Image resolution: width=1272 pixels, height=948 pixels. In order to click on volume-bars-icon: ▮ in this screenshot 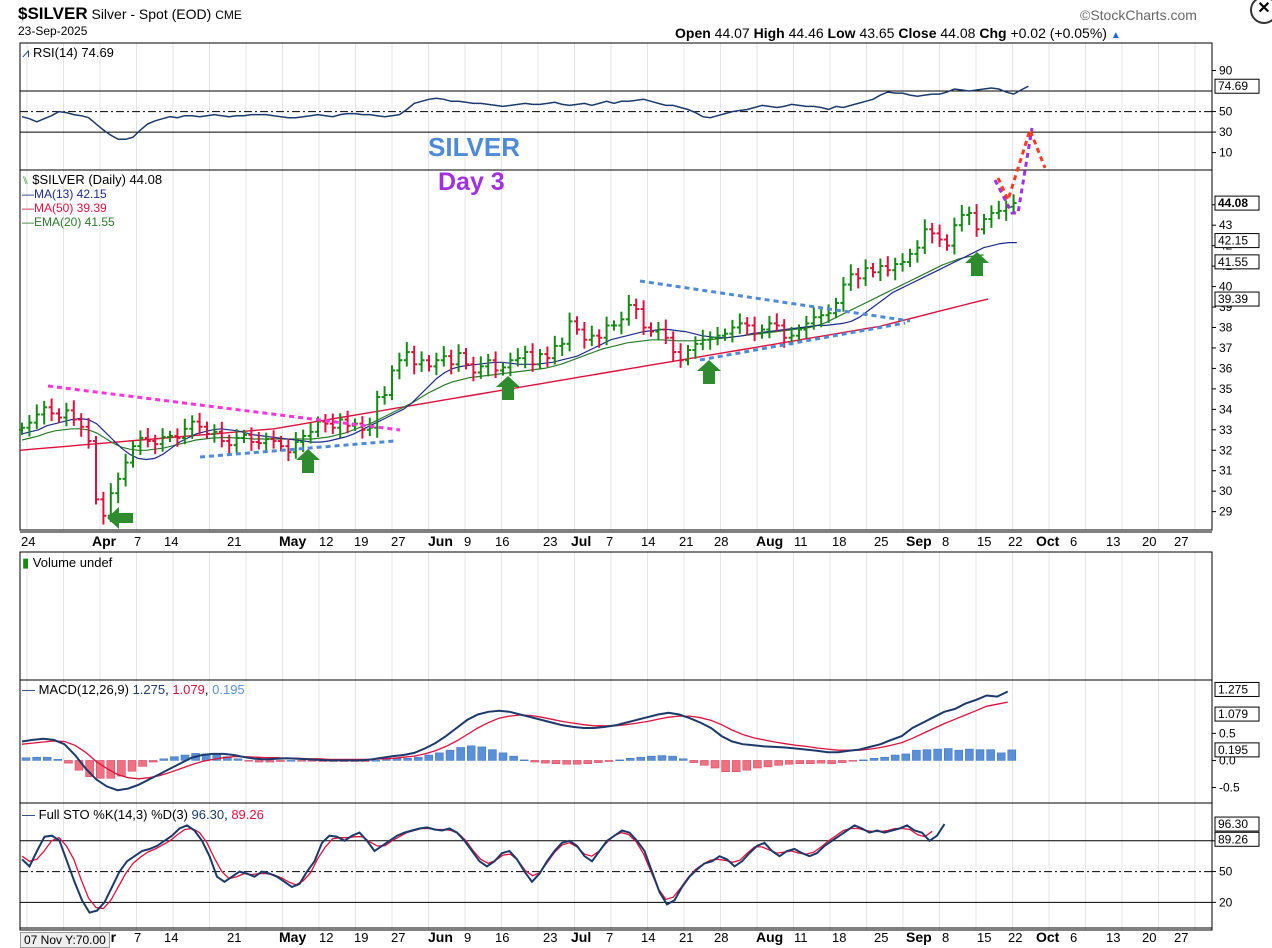, I will do `click(26, 562)`.